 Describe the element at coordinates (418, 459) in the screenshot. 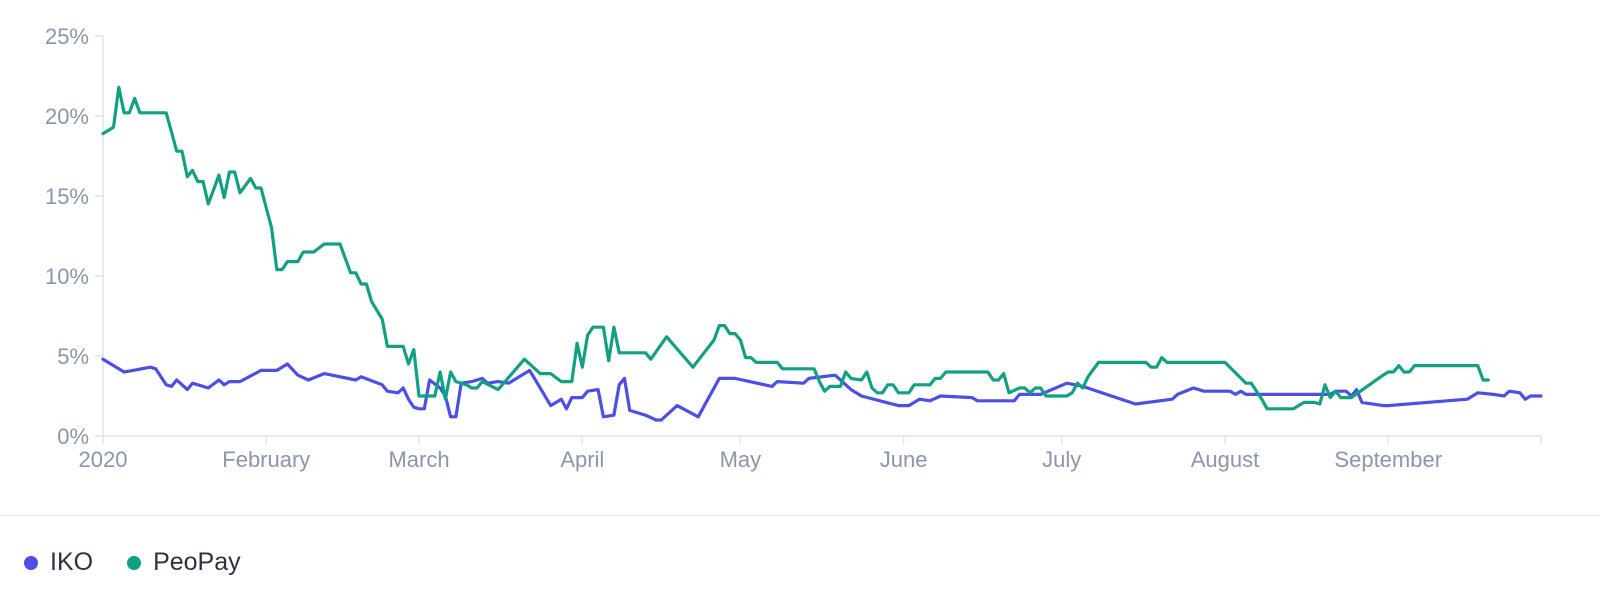

I see `x-tick-label: March` at that location.